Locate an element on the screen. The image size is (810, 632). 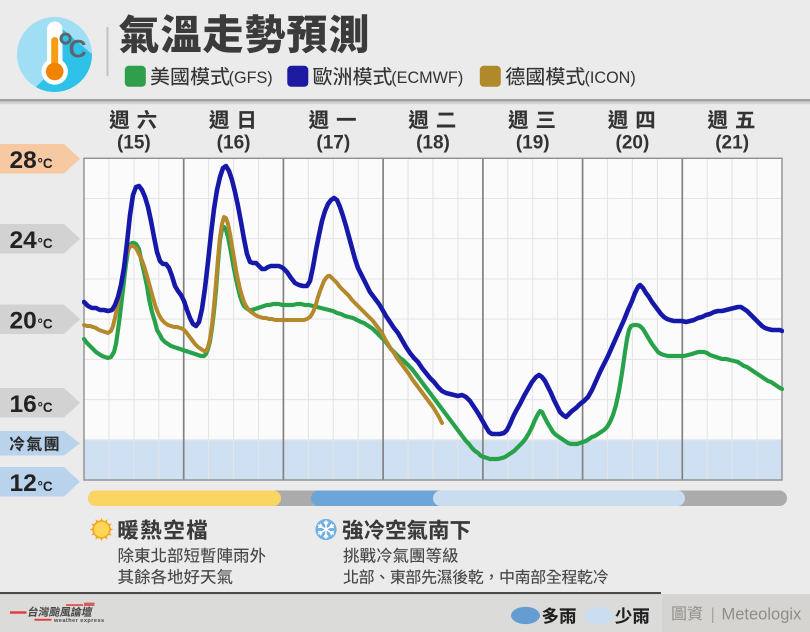
svg-text: 16 is located at coordinates (23, 404).